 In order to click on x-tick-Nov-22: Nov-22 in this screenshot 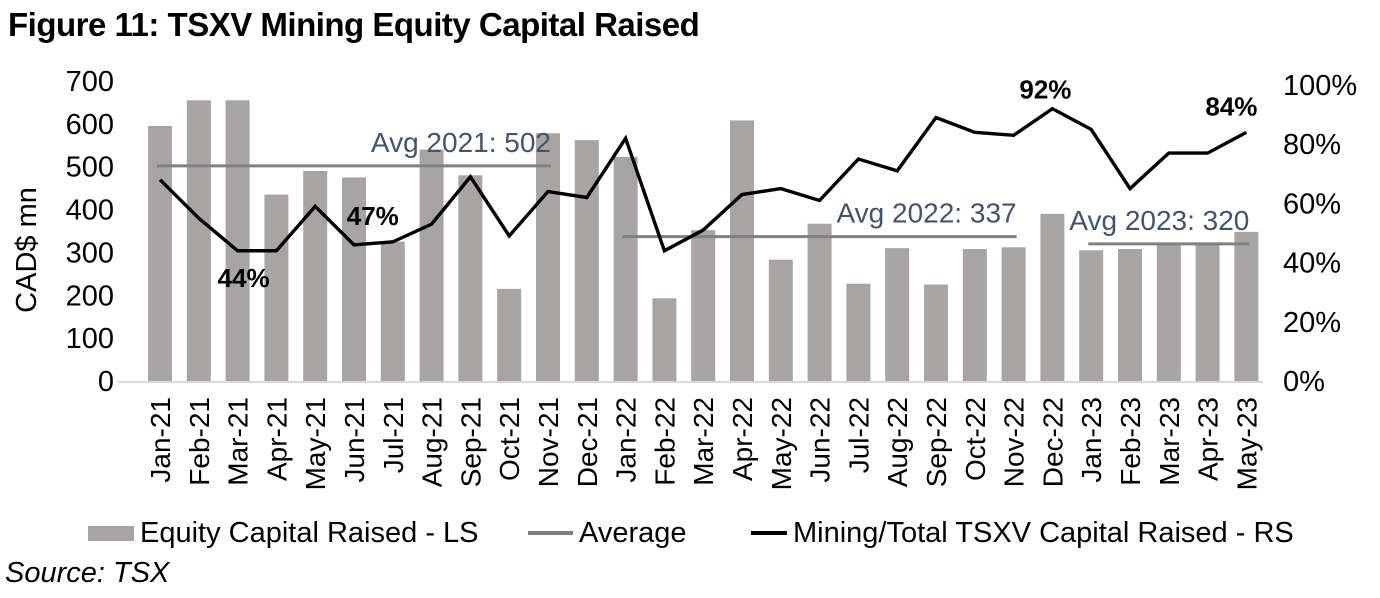, I will do `click(1014, 442)`.